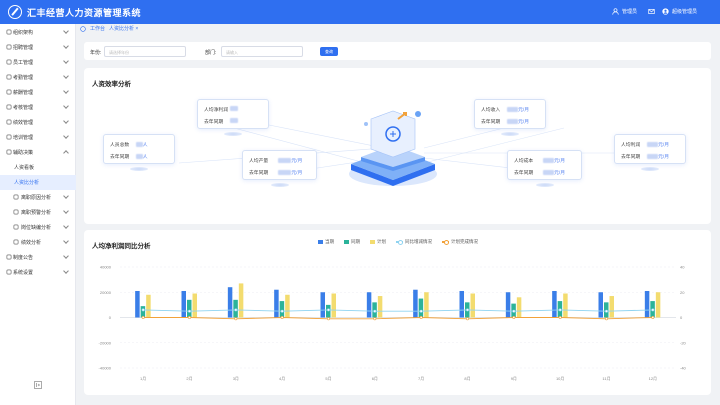 The image size is (720, 405). What do you see at coordinates (375, 378) in the screenshot?
I see `x-tick-label: 6月` at bounding box center [375, 378].